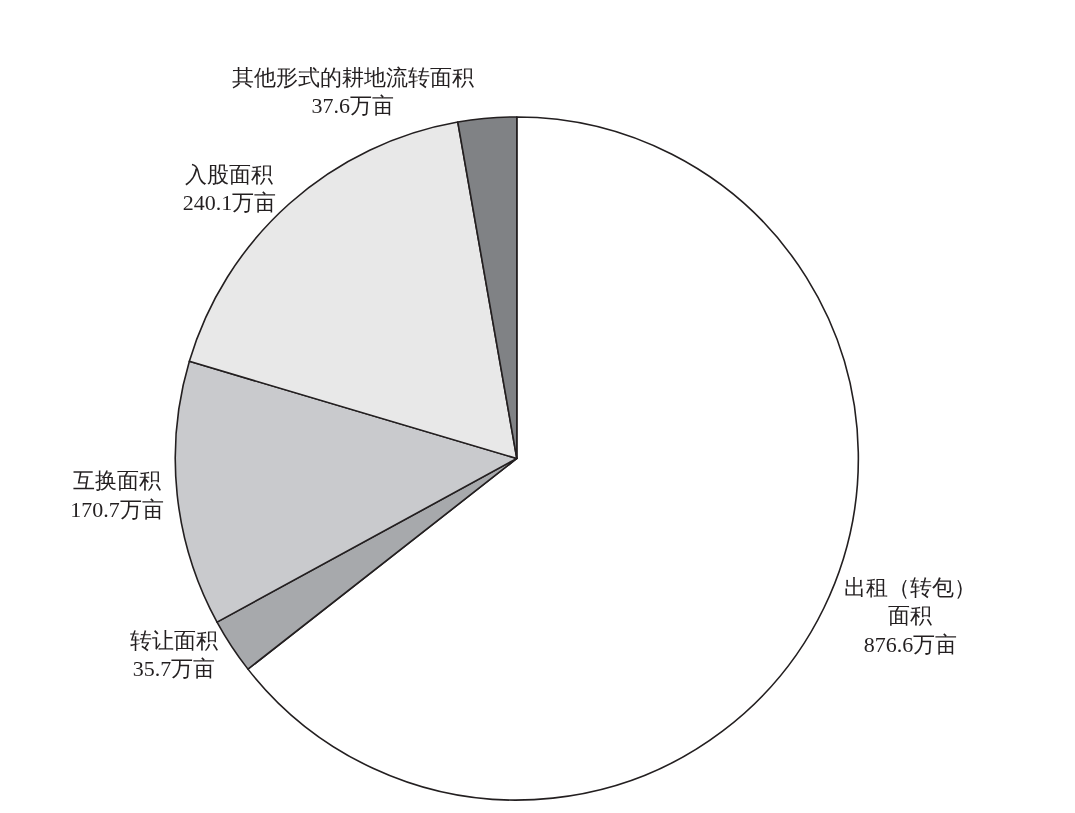  Describe the element at coordinates (353, 106) in the screenshot. I see `data-label: 37.6万亩` at that location.